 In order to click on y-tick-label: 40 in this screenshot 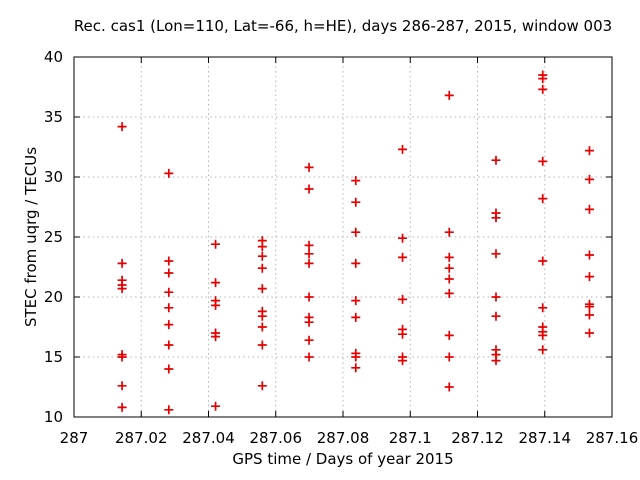, I will do `click(53, 57)`.